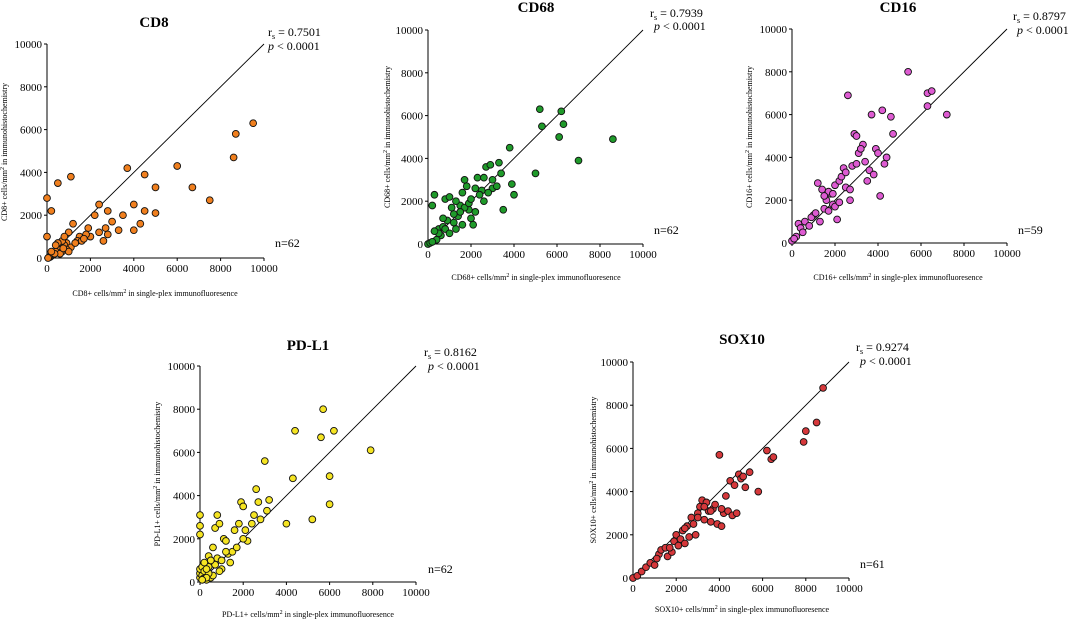 The width and height of the screenshot is (1072, 621). What do you see at coordinates (294, 33) in the screenshot?
I see `rs-stat: rs = 0.7501` at bounding box center [294, 33].